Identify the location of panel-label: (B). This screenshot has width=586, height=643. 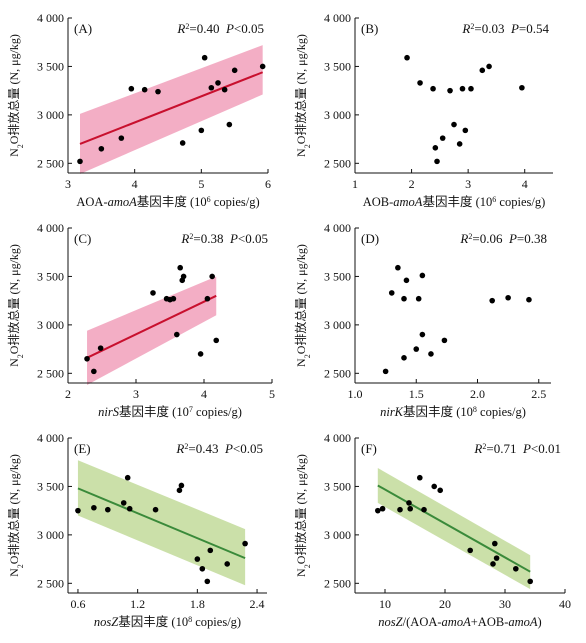
(369, 28).